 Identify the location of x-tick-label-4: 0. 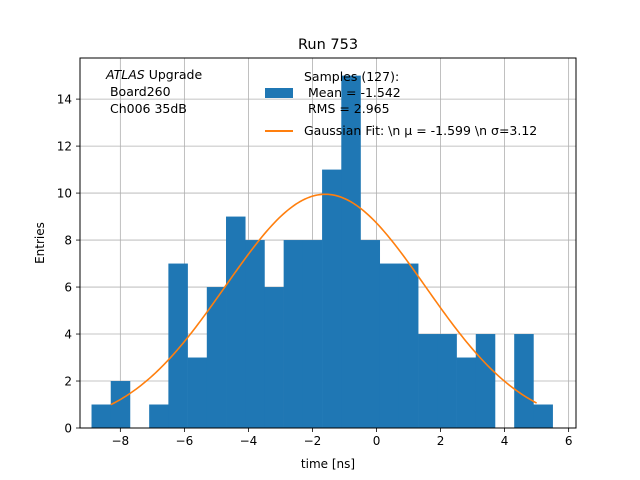
(377, 441).